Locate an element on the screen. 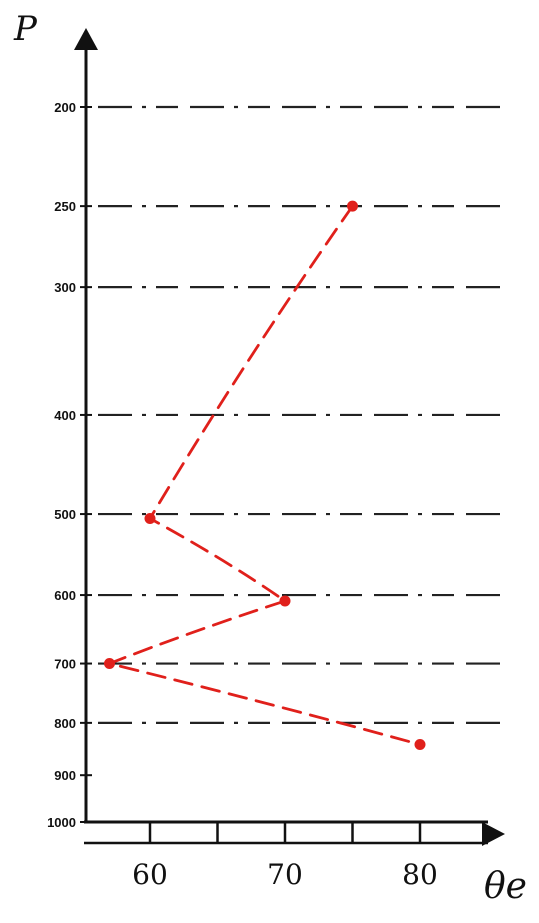 The height and width of the screenshot is (923, 539). y-tick-label: 300 is located at coordinates (65, 287).